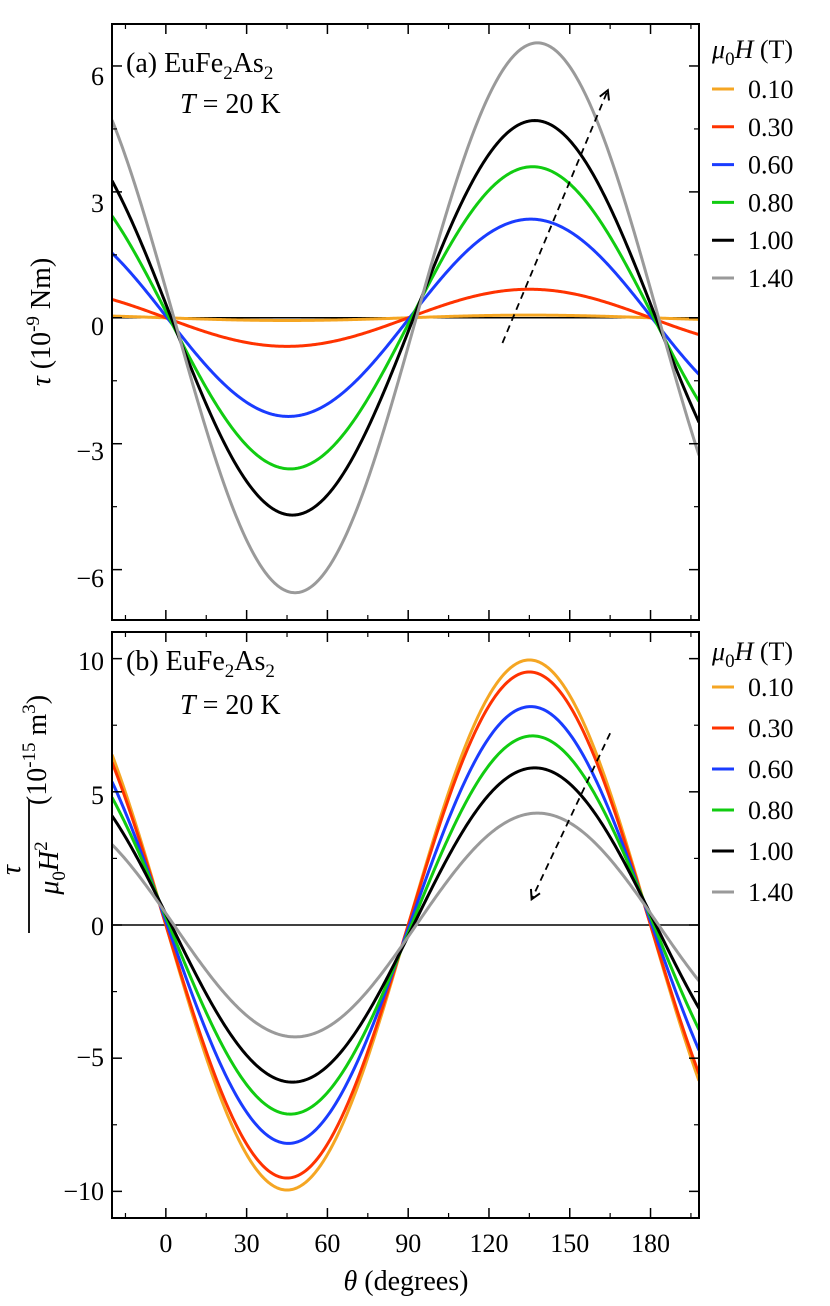  I want to click on panel-b-title: (b) EuFe2As2, so click(200, 664).